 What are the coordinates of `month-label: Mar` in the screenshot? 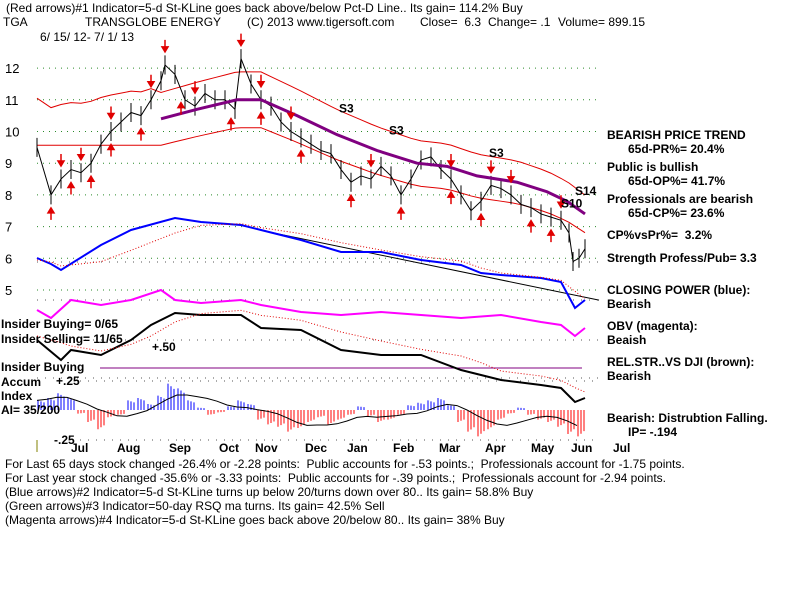 It's located at (450, 448).